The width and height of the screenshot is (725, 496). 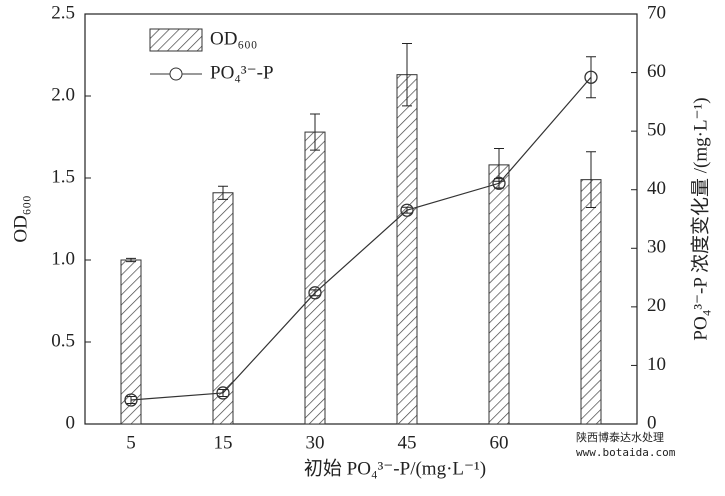 What do you see at coordinates (656, 188) in the screenshot?
I see `y2-tick-label: 40` at bounding box center [656, 188].